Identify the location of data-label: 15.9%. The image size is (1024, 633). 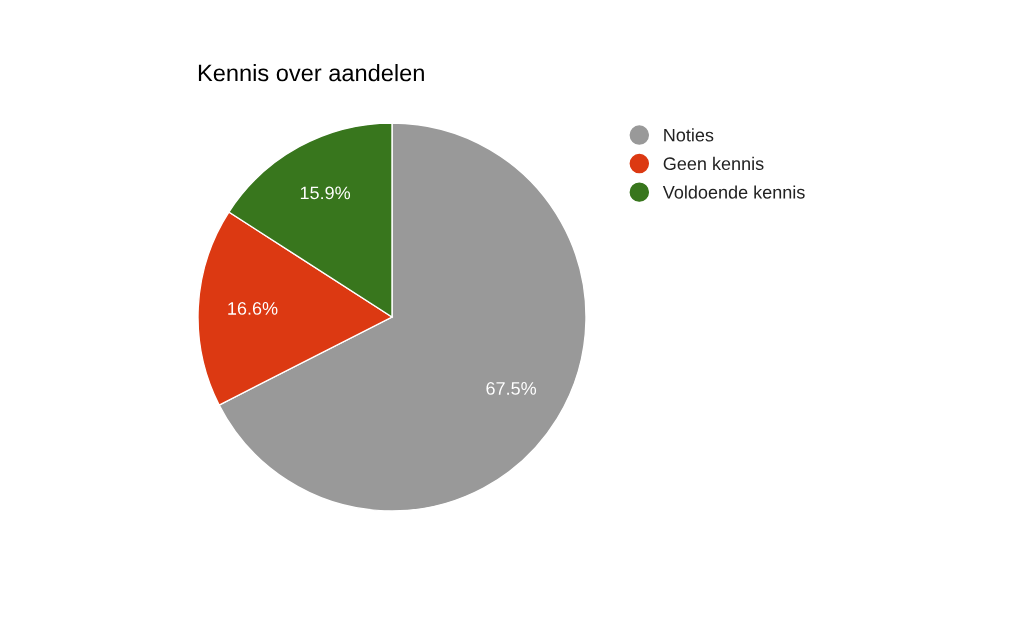
(325, 193).